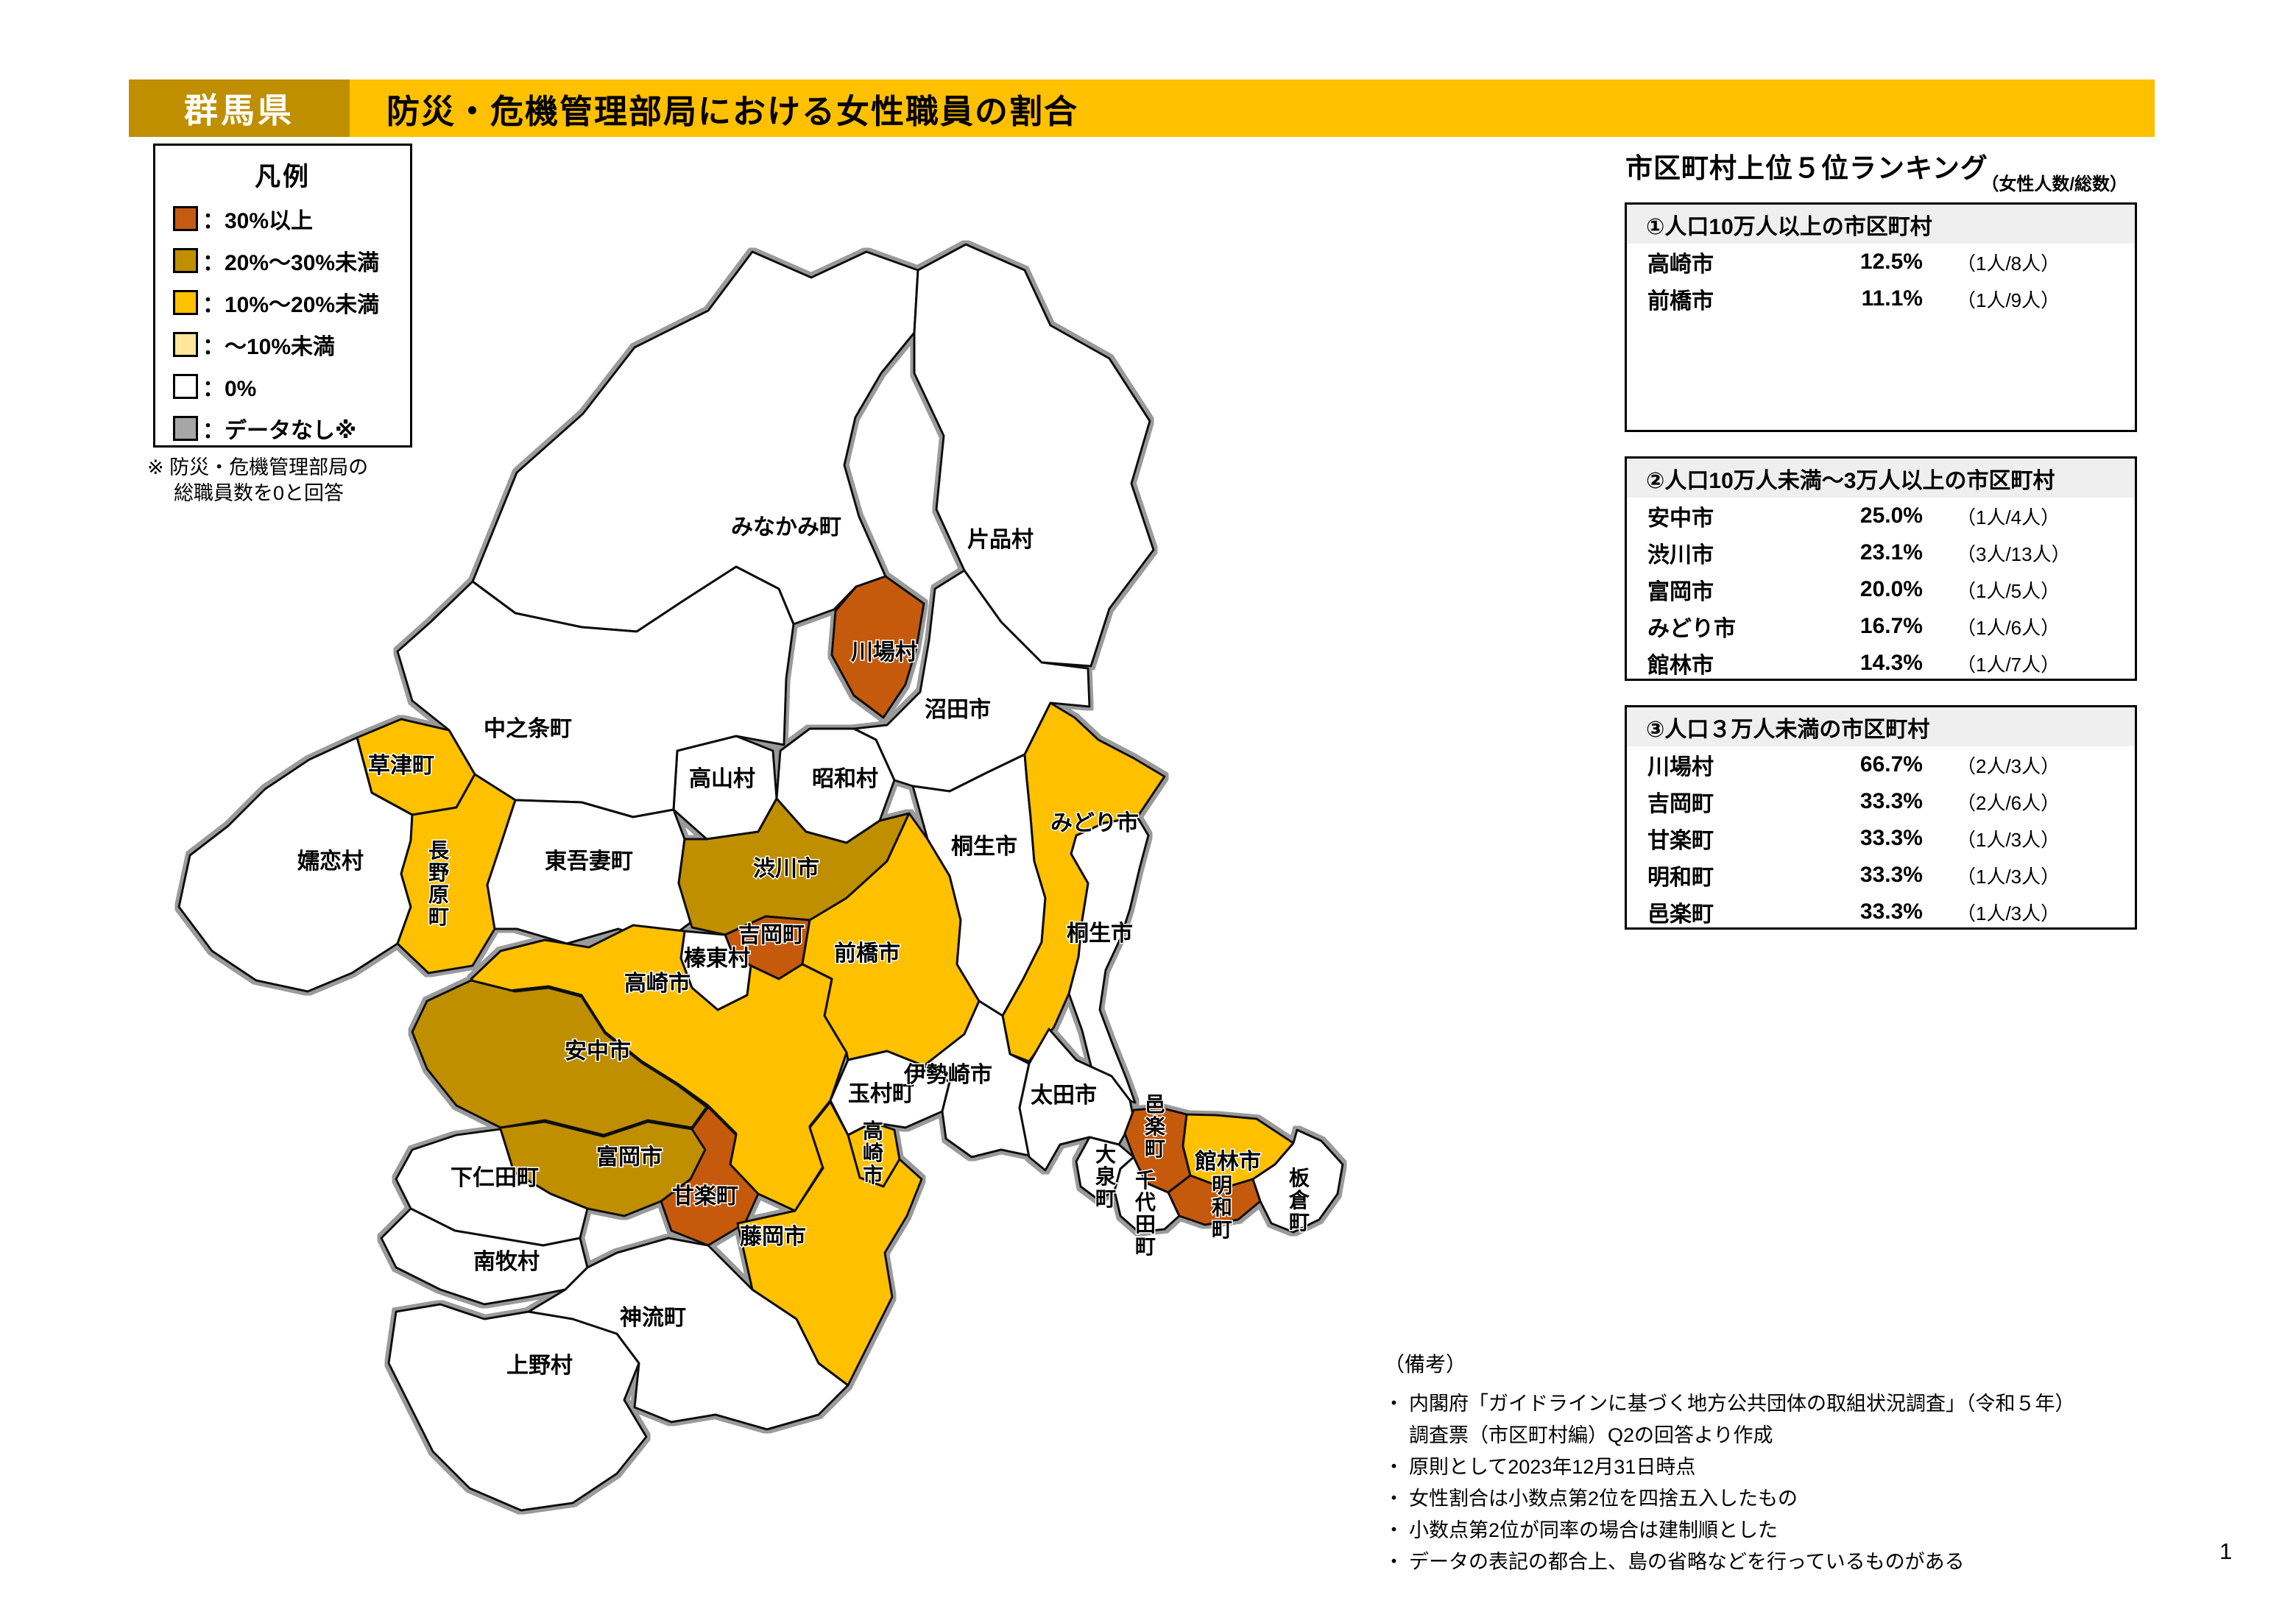  Describe the element at coordinates (259, 493) in the screenshot. I see `legend-note-line: 総職員数を0と回答` at that location.